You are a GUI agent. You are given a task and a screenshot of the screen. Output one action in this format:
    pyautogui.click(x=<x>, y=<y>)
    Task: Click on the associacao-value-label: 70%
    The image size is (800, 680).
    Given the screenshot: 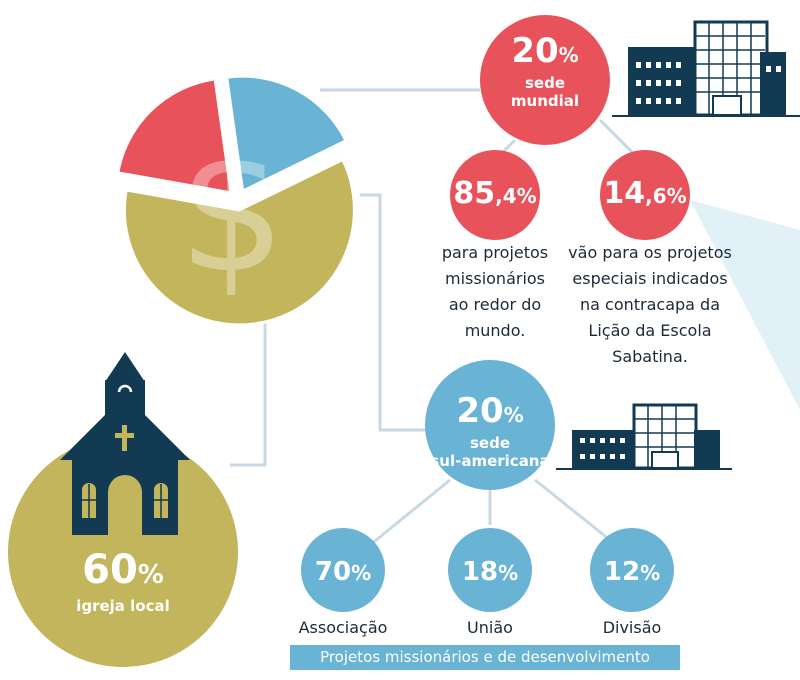 What is the action you would take?
    pyautogui.click(x=343, y=572)
    